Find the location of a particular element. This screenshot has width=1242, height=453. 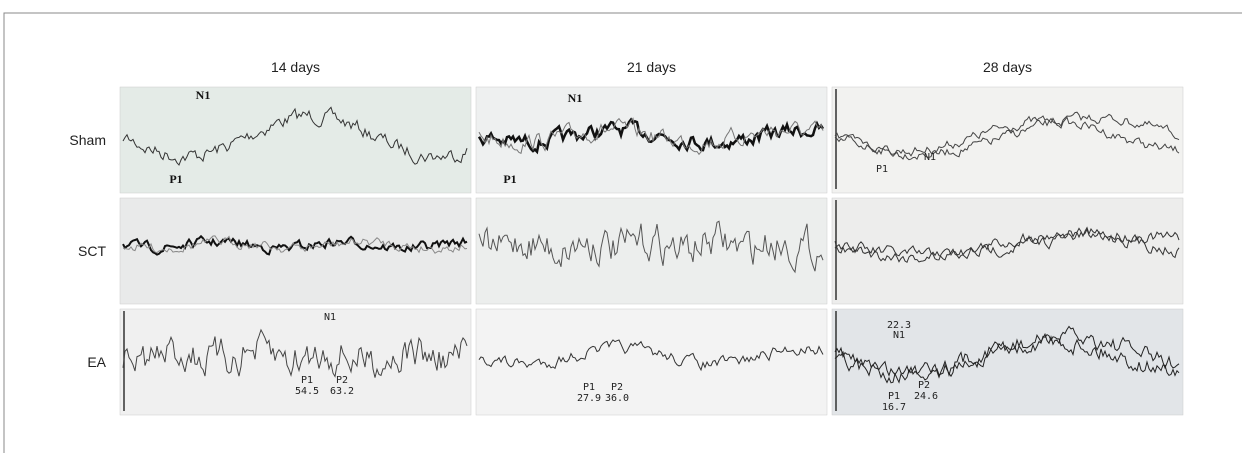

peak-label: 22.3 is located at coordinates (899, 325).